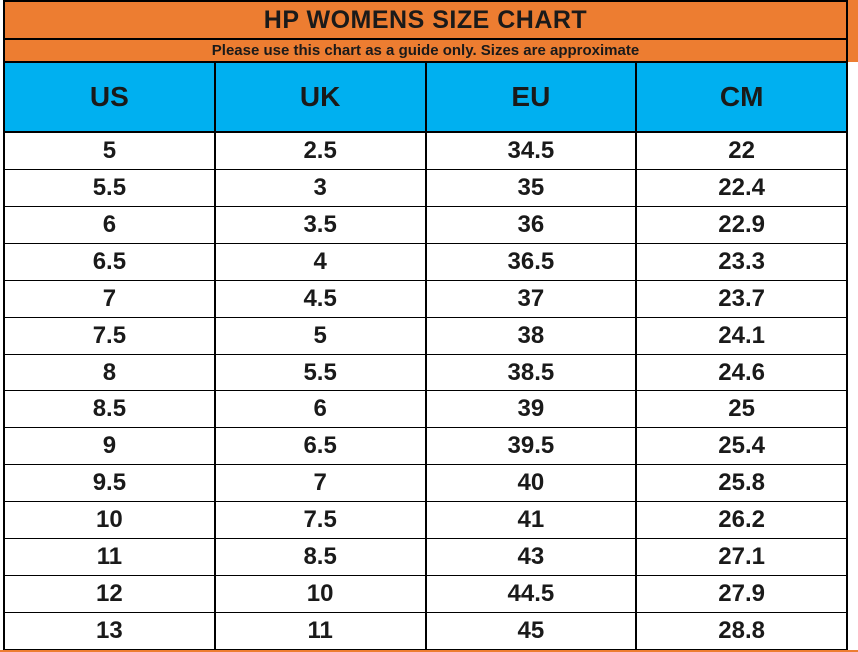 The width and height of the screenshot is (858, 652). What do you see at coordinates (531, 188) in the screenshot?
I see `table-cell: 35` at bounding box center [531, 188].